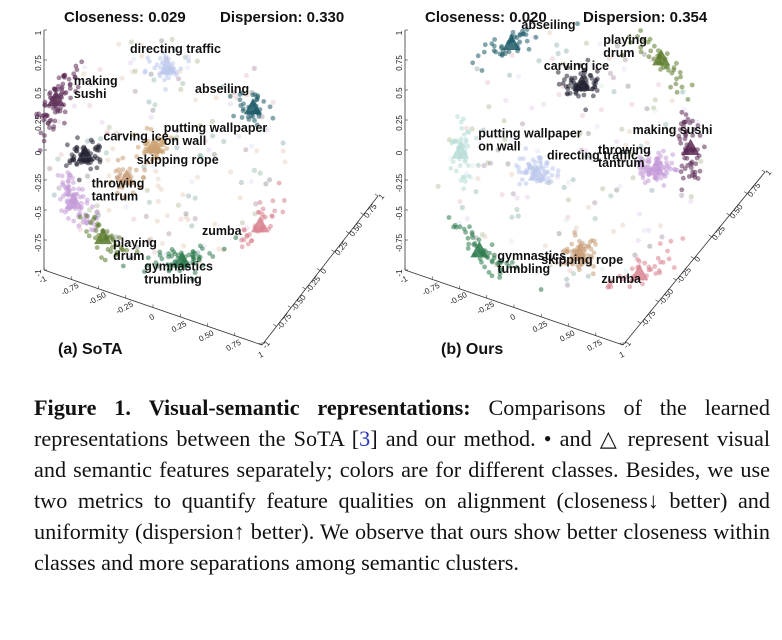 This screenshot has width=782, height=640. What do you see at coordinates (38, 213) in the screenshot?
I see `left-axis-tick-label: -0.5` at bounding box center [38, 213].